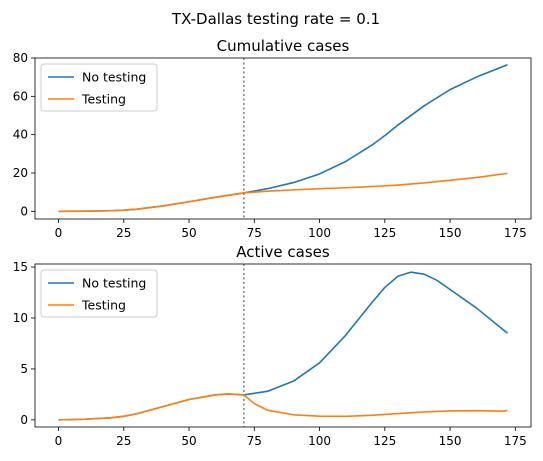 The image size is (543, 461). I want to click on cumulative-cases-xtick-label-175: 175, so click(515, 233).